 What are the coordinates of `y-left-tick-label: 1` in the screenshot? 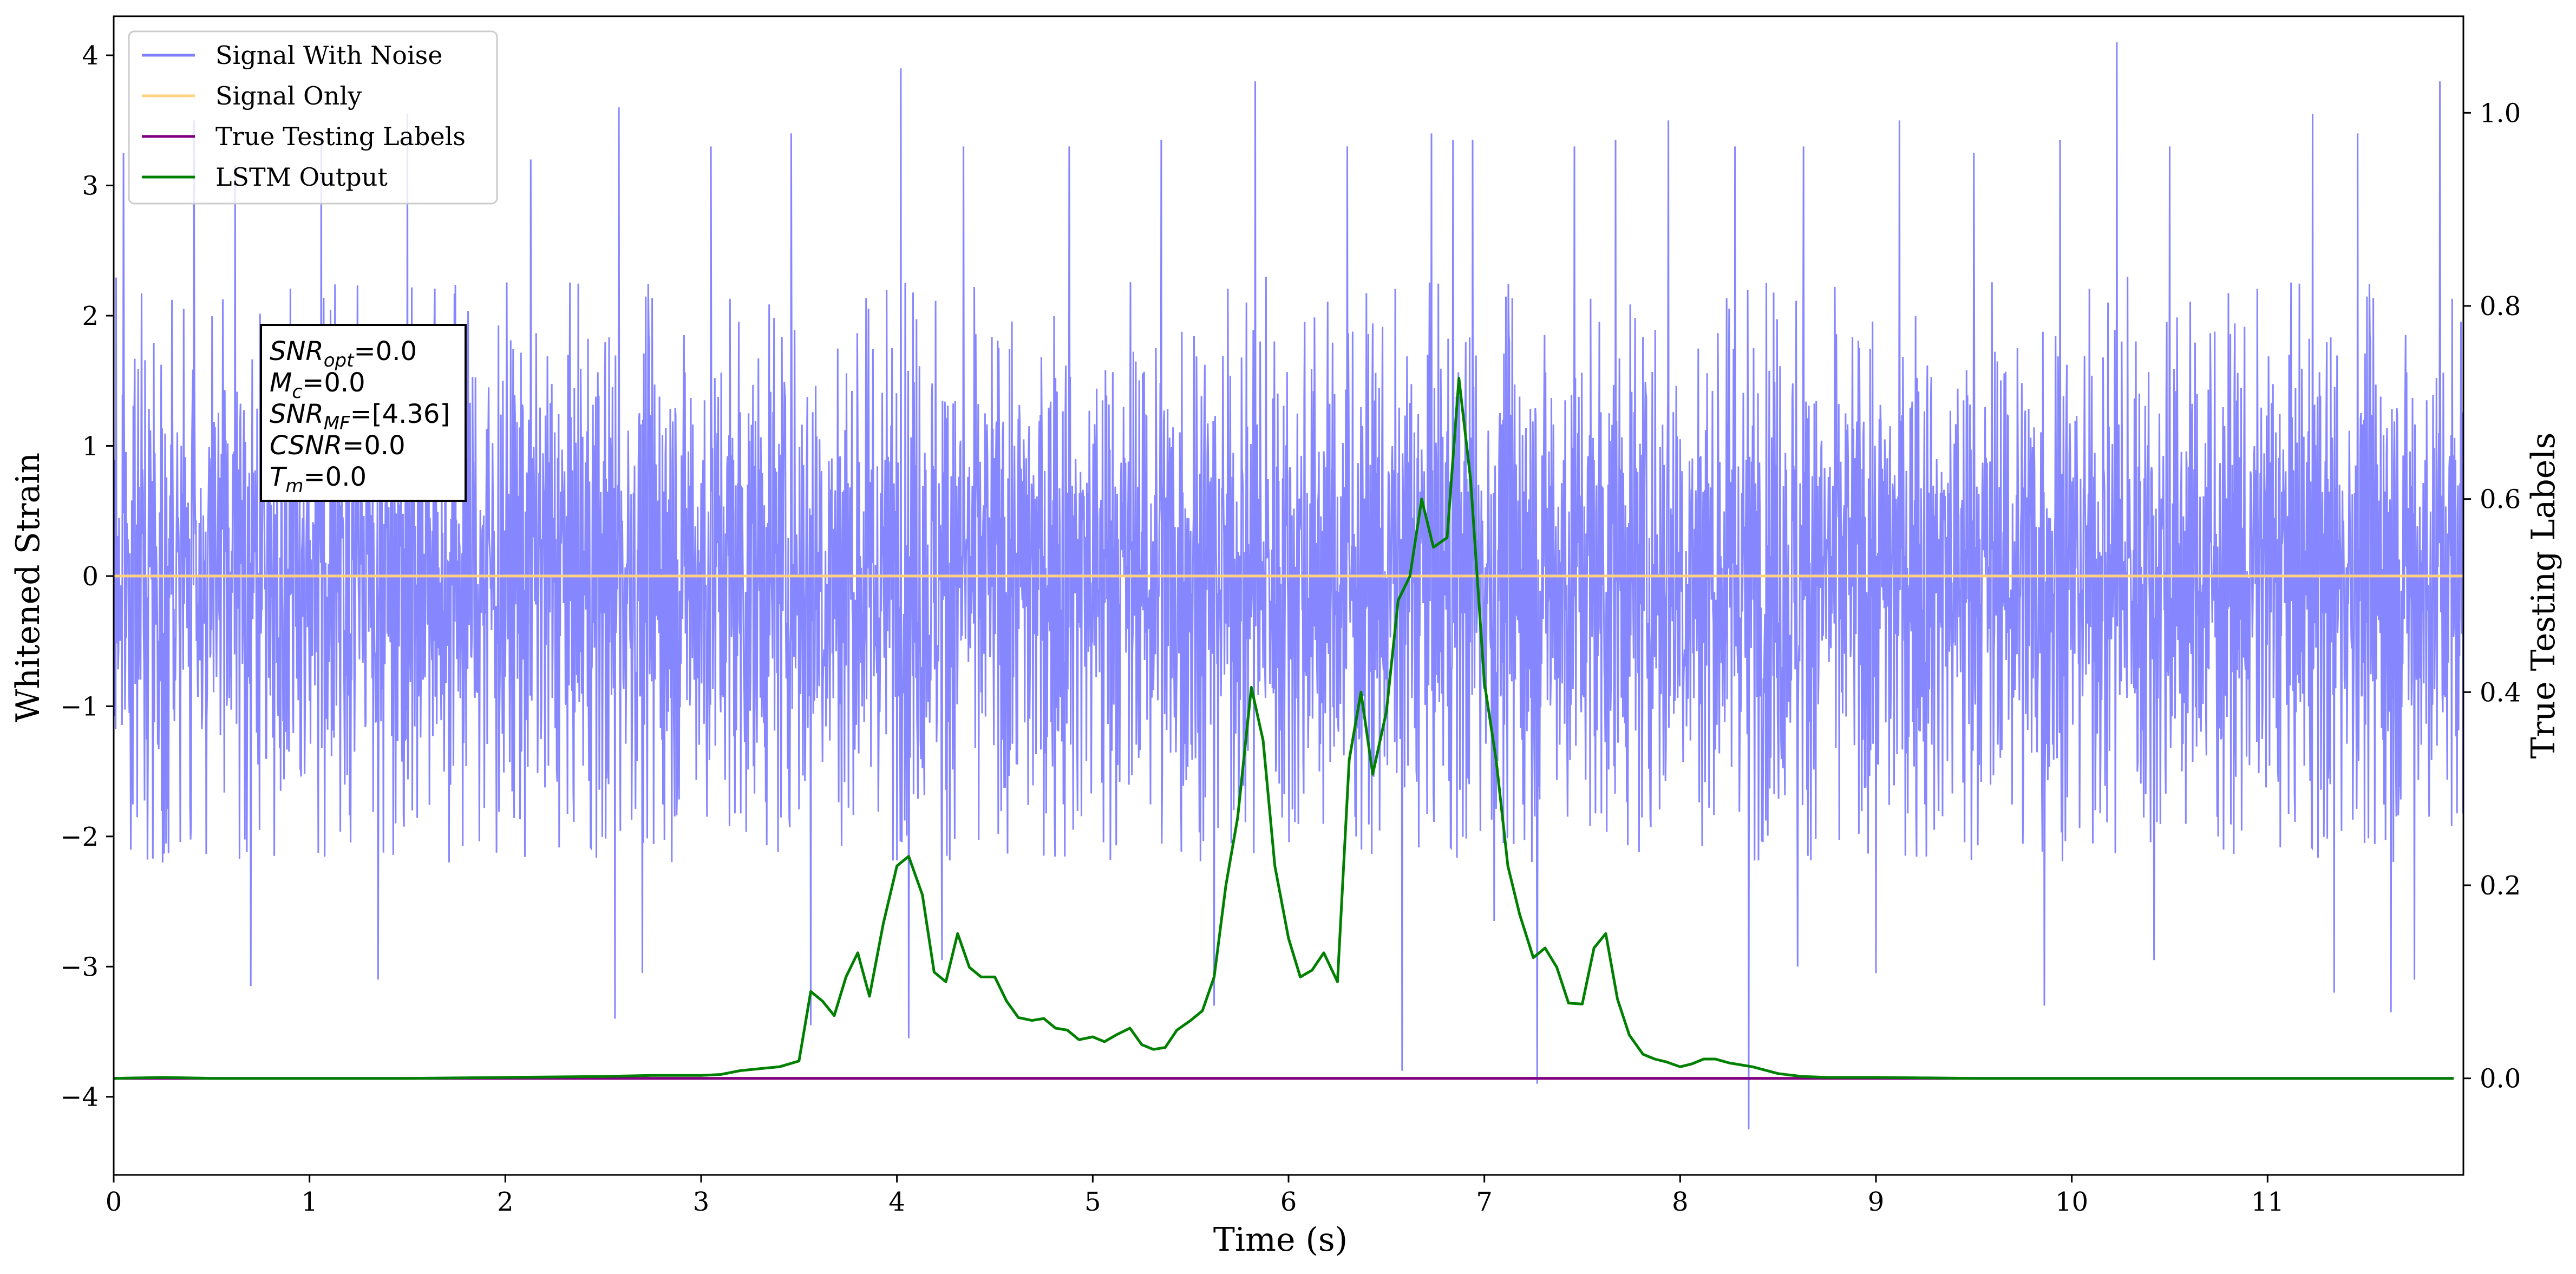 It's located at (90, 446).